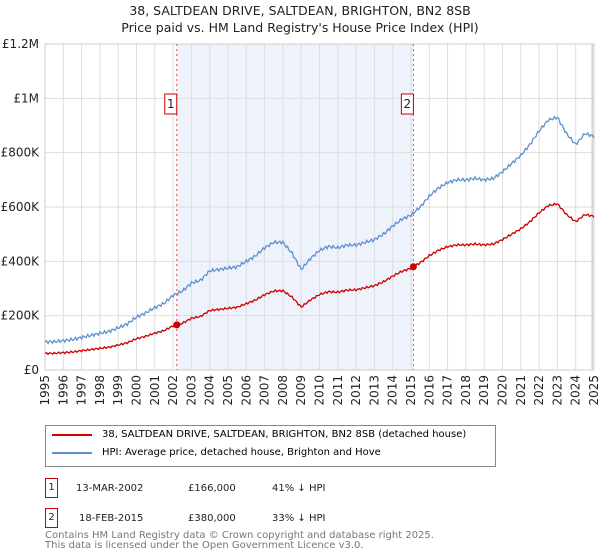 This screenshot has width=600, height=560. Describe the element at coordinates (338, 390) in the screenshot. I see `x-tick-label: 2011` at that location.